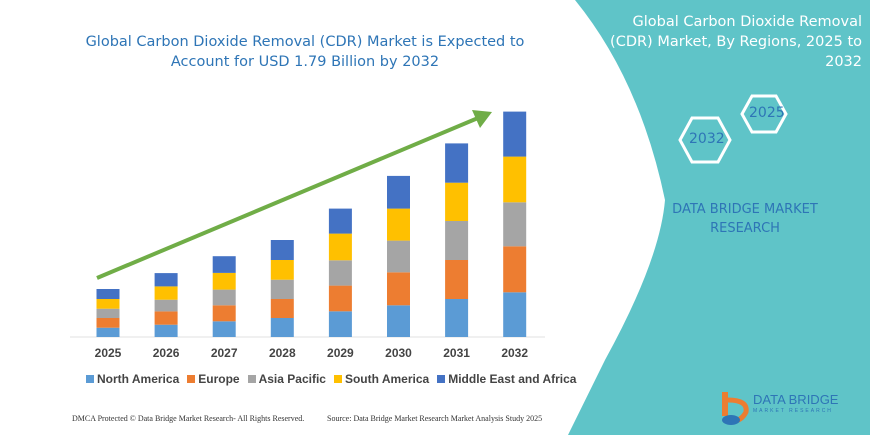 The height and width of the screenshot is (435, 870). What do you see at coordinates (457, 201) in the screenshot?
I see `bar-segment-2031-south-america` at bounding box center [457, 201].